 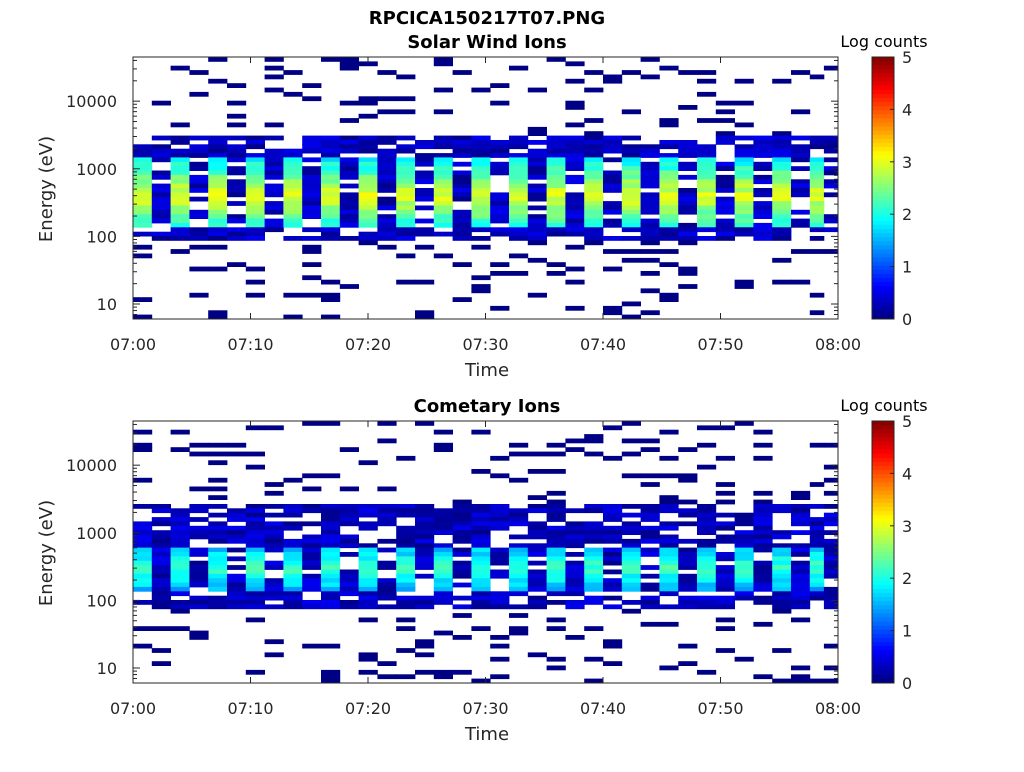 I want to click on y-tick-label: 10, so click(x=107, y=668).